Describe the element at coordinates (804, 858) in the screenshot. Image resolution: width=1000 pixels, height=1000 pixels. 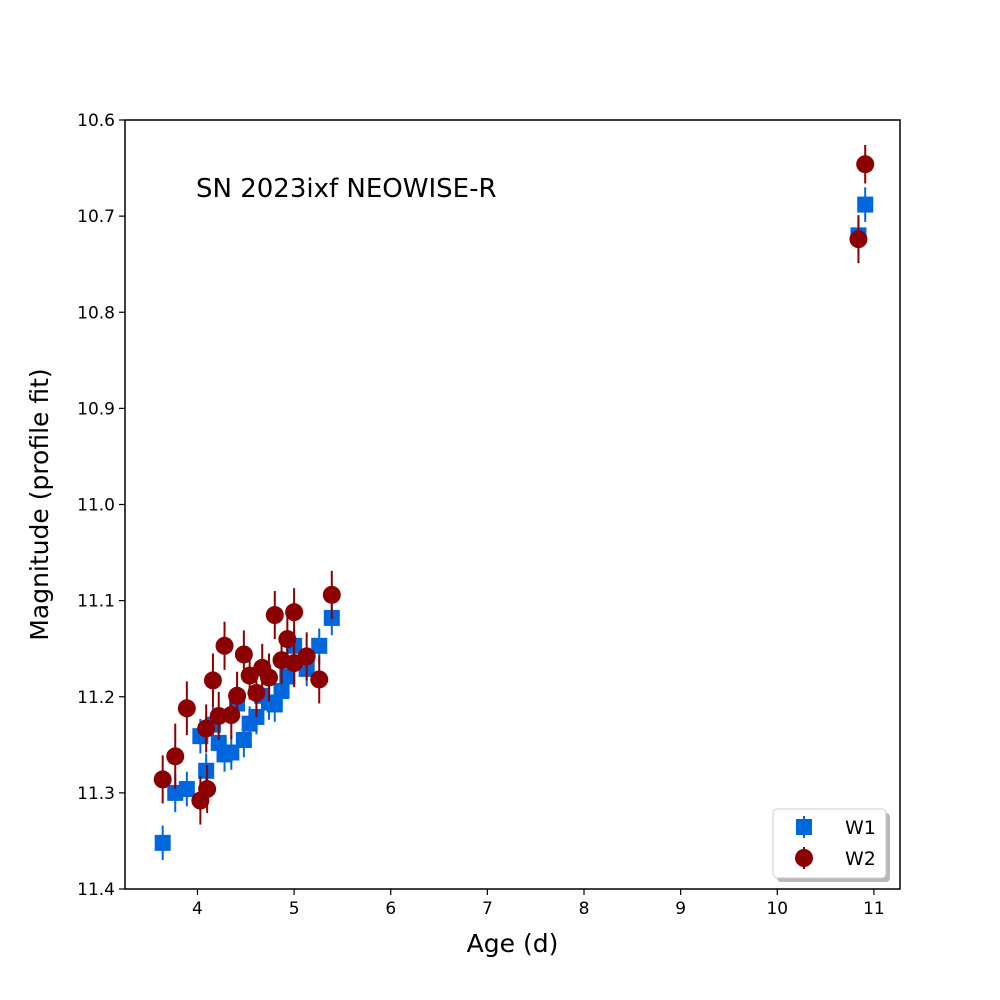
I see `legend-w2-marker` at that location.